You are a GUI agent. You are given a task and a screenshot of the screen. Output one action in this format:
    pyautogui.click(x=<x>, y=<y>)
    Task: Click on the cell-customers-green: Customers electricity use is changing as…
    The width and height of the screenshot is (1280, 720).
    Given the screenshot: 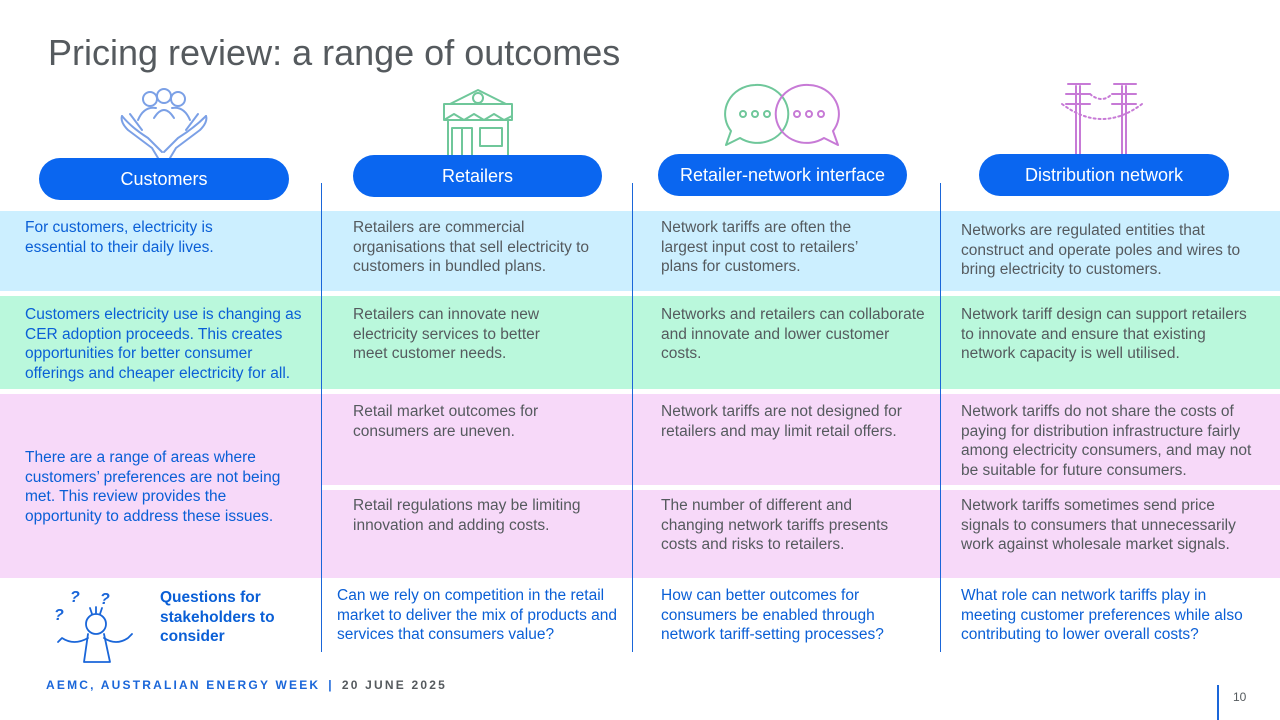 What is the action you would take?
    pyautogui.click(x=163, y=344)
    